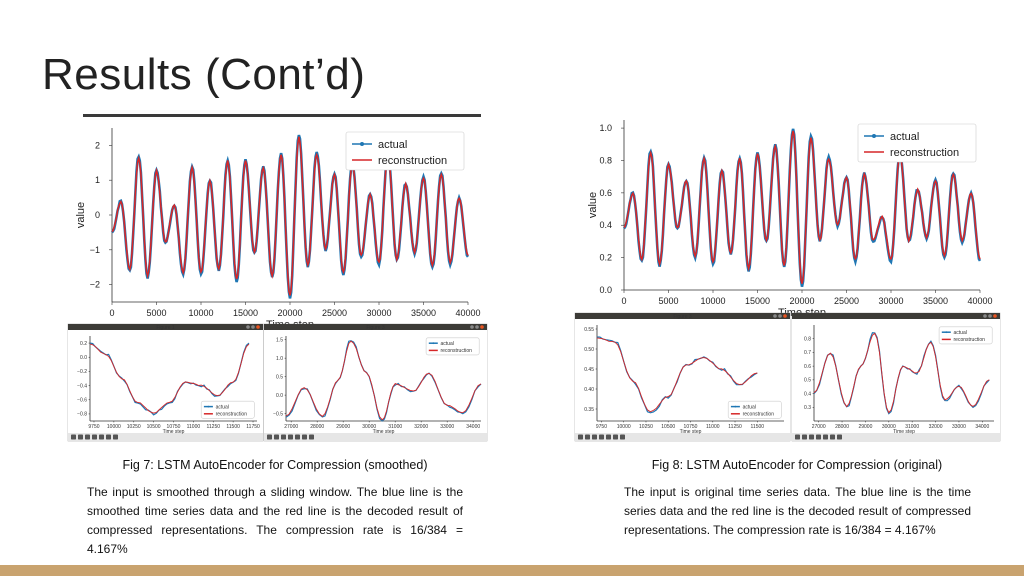 The height and width of the screenshot is (576, 1024). I want to click on x-tick-label: 31000, so click(912, 427).